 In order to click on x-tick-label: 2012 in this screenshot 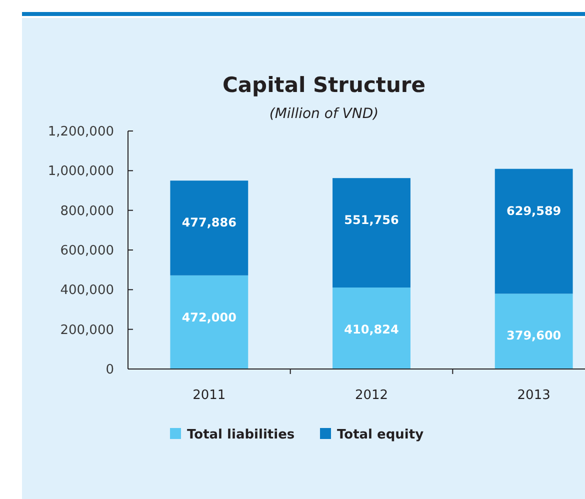, I will do `click(371, 395)`.